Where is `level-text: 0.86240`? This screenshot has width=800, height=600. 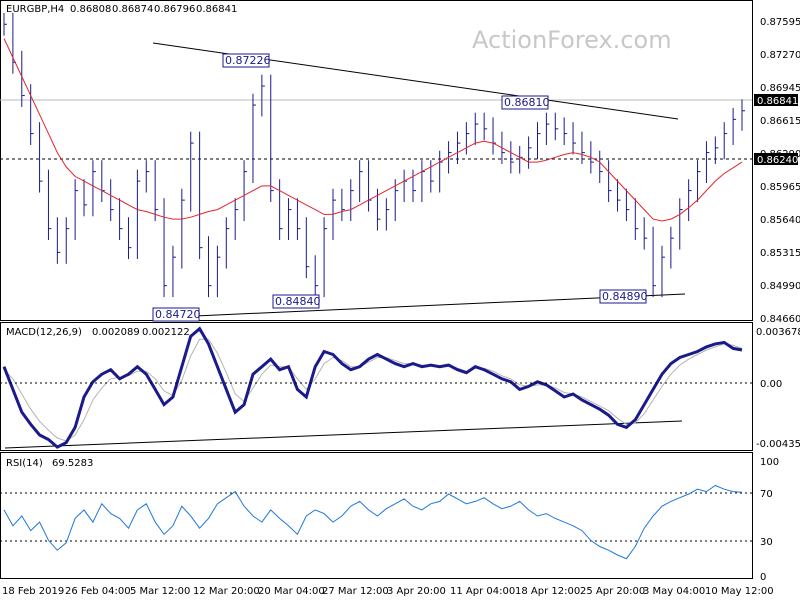
level-text: 0.86240 is located at coordinates (777, 160).